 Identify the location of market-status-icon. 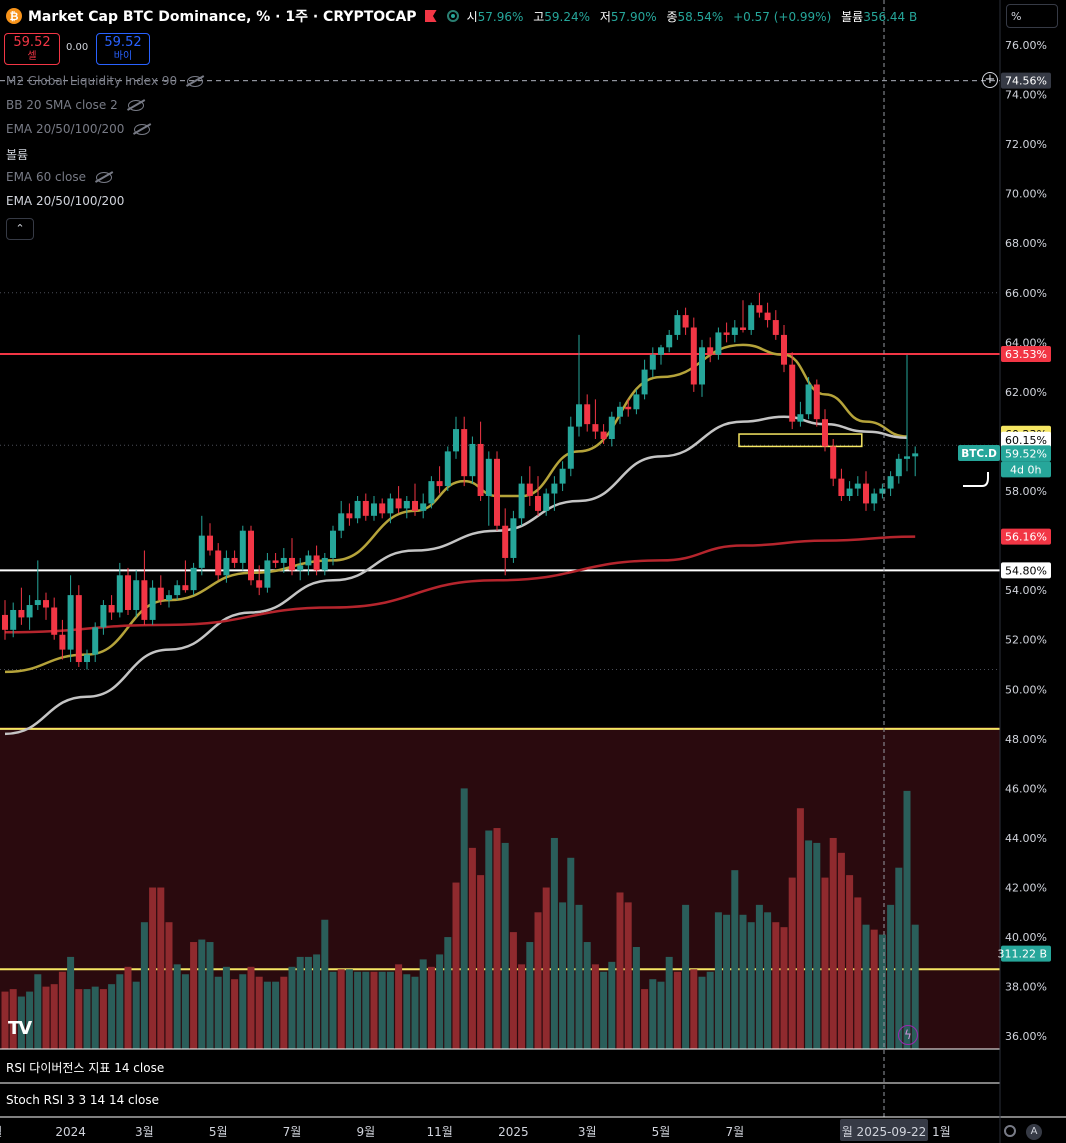
(452, 16).